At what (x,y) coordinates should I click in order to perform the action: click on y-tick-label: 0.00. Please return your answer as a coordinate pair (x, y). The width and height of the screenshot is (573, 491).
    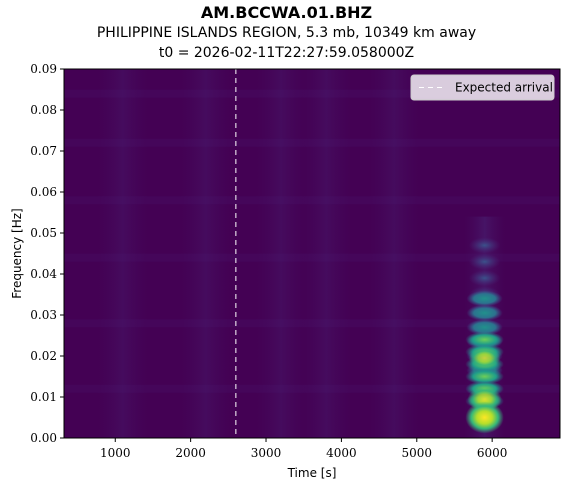
    Looking at the image, I should click on (43, 438).